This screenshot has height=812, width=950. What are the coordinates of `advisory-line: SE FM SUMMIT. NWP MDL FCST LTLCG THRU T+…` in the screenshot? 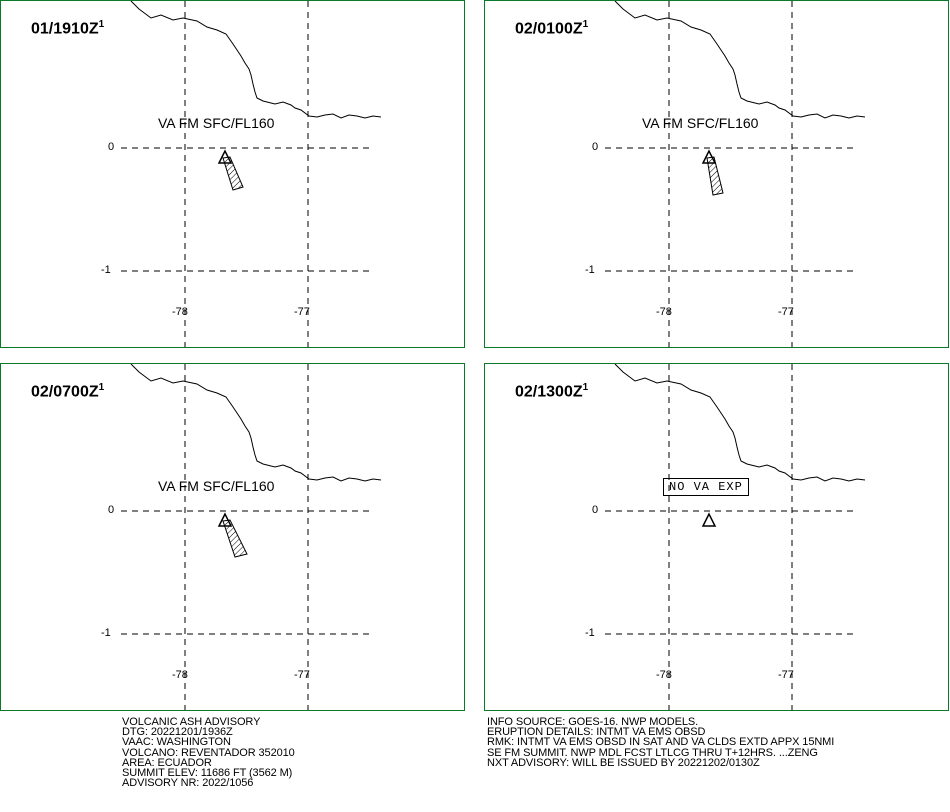 It's located at (652, 752).